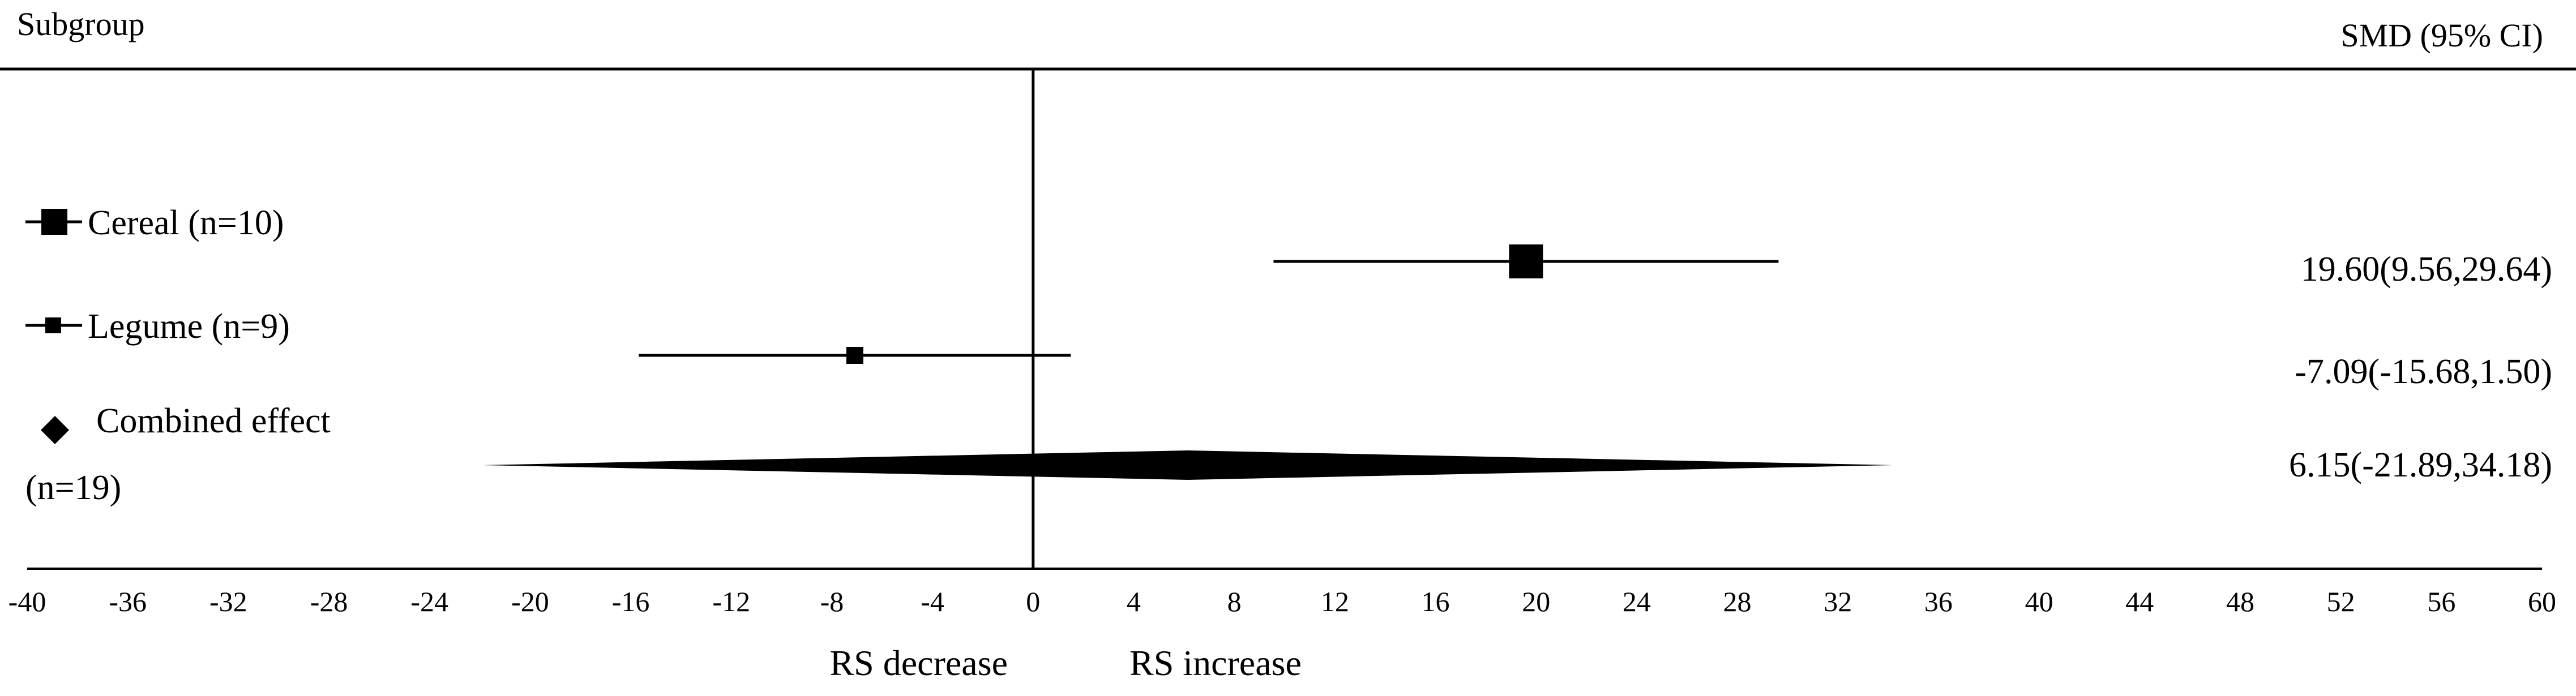 Image resolution: width=2576 pixels, height=696 pixels. Describe the element at coordinates (1215, 663) in the screenshot. I see `direction-label-increase: RS increase` at that location.